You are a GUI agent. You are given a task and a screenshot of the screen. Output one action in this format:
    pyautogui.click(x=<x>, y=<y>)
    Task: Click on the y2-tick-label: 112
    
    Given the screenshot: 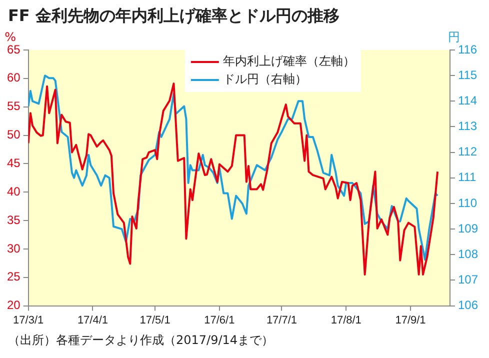 What is the action you would take?
    pyautogui.click(x=468, y=151)
    